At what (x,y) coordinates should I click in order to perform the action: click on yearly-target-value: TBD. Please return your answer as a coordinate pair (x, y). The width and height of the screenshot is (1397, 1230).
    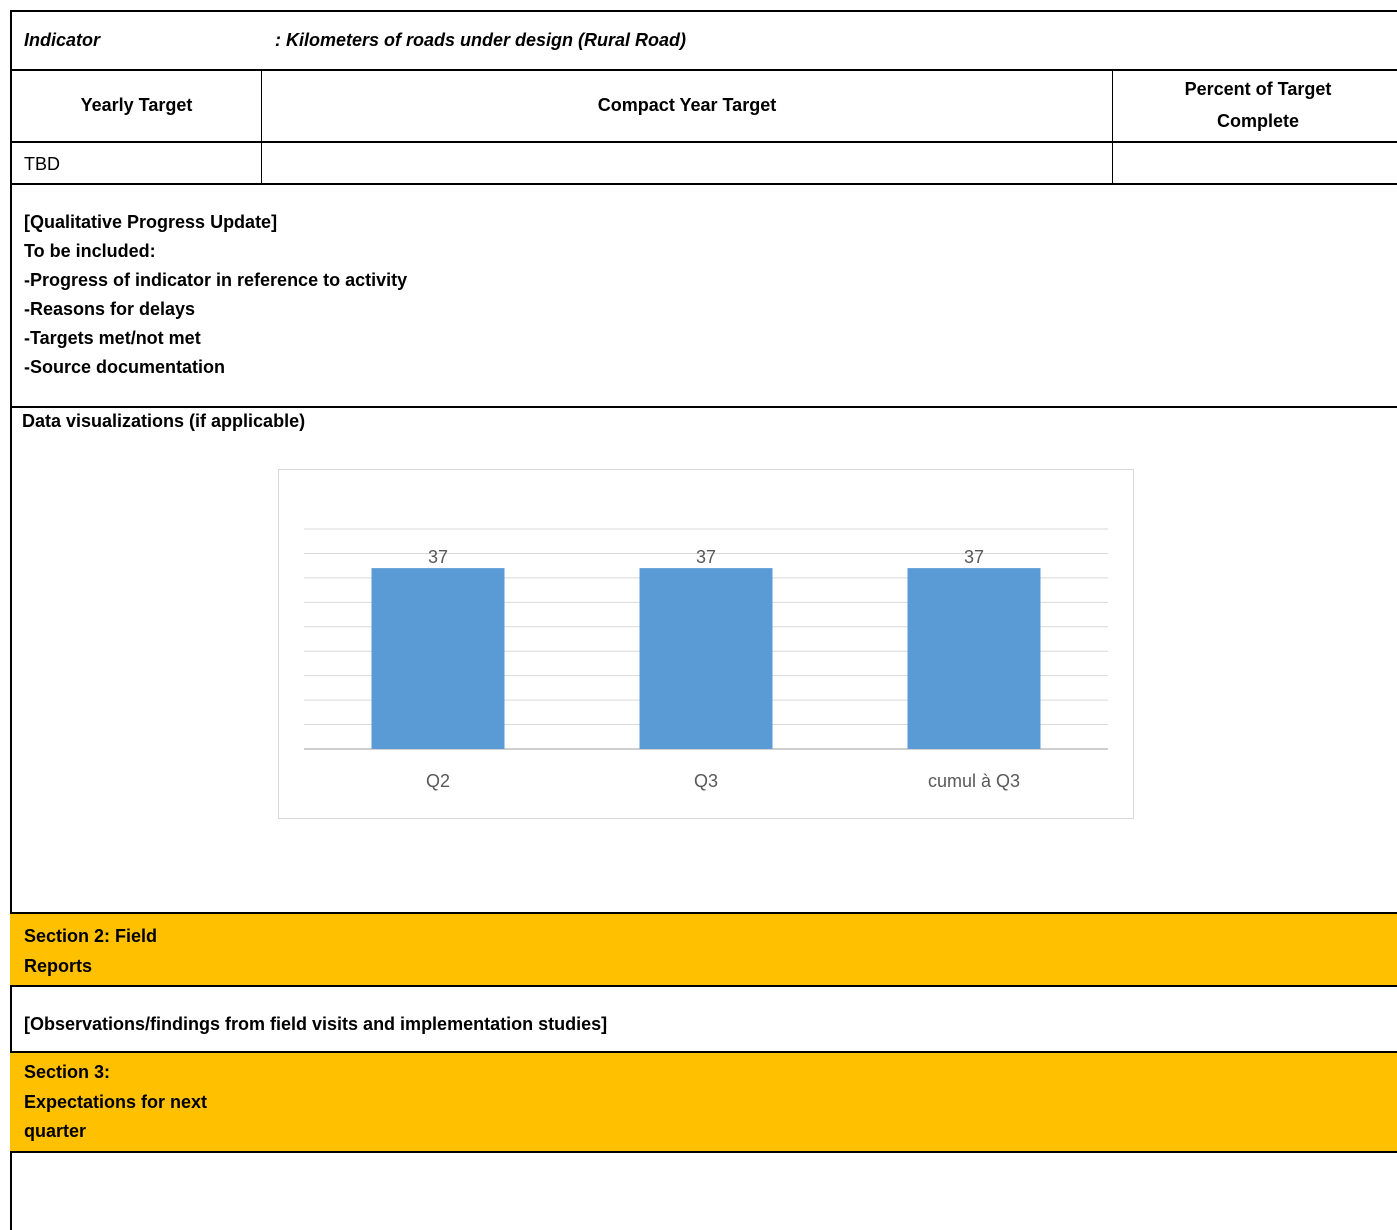
    Looking at the image, I should click on (42, 164).